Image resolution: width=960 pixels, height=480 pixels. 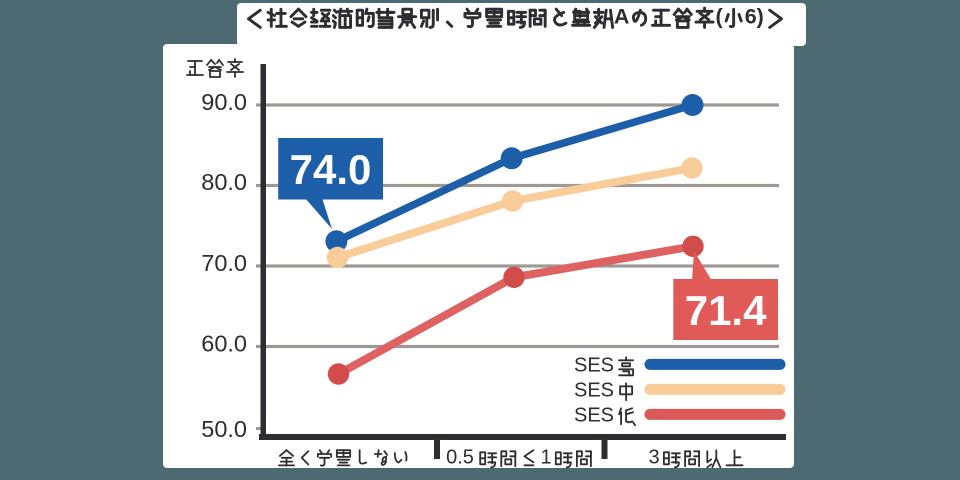 I want to click on svg-text: 90.0, so click(x=224, y=102).